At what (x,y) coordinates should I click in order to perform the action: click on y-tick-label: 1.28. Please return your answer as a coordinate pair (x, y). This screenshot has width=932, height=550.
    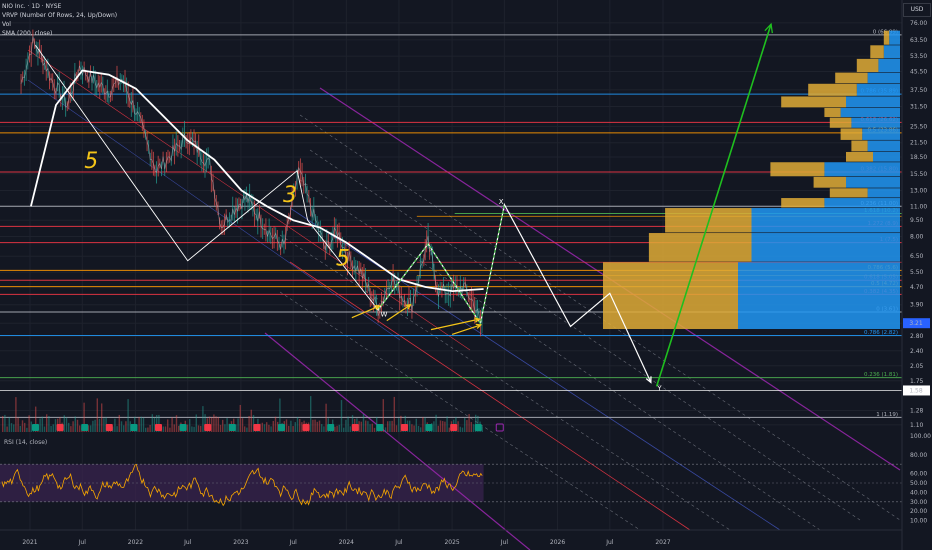
    Looking at the image, I should click on (917, 410).